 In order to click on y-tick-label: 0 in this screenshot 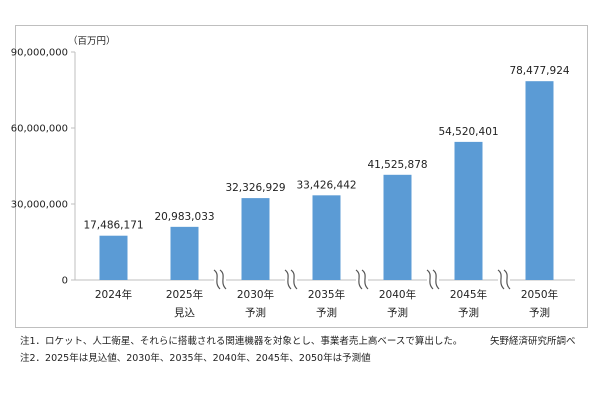, I will do `click(65, 281)`.